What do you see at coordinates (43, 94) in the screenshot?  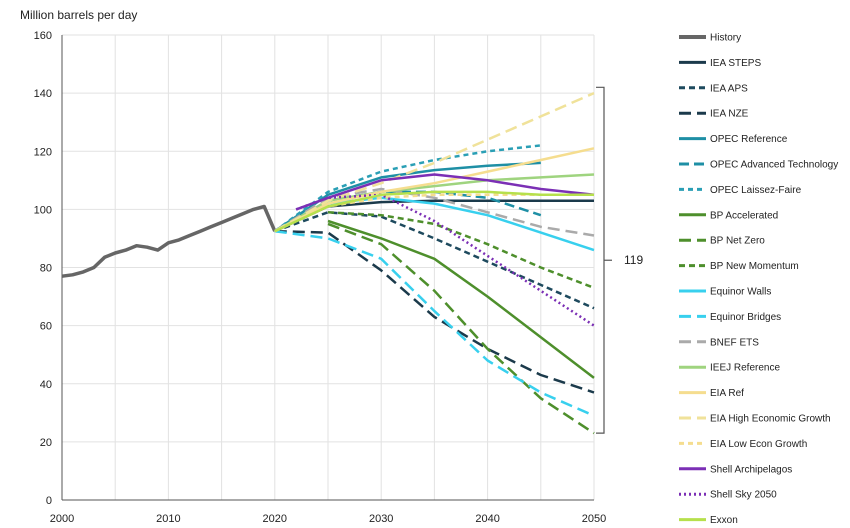 I see `y-tick-label: 140` at bounding box center [43, 94].